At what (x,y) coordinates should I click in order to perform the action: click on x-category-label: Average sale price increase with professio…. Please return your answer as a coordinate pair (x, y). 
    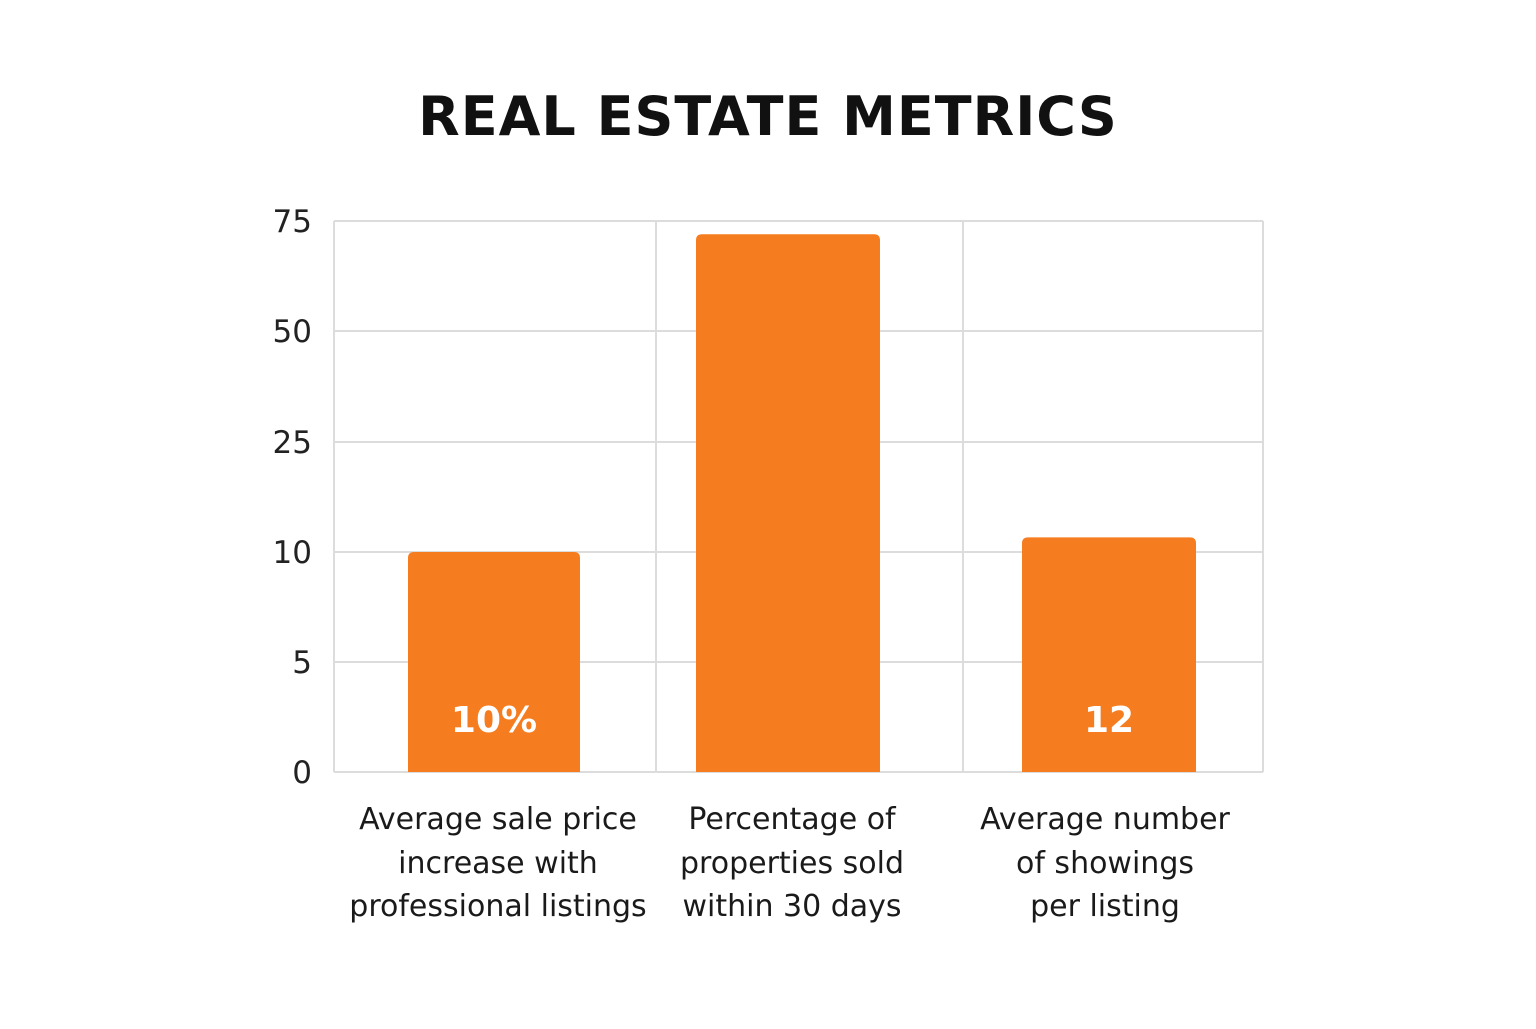
    Looking at the image, I should click on (497, 863).